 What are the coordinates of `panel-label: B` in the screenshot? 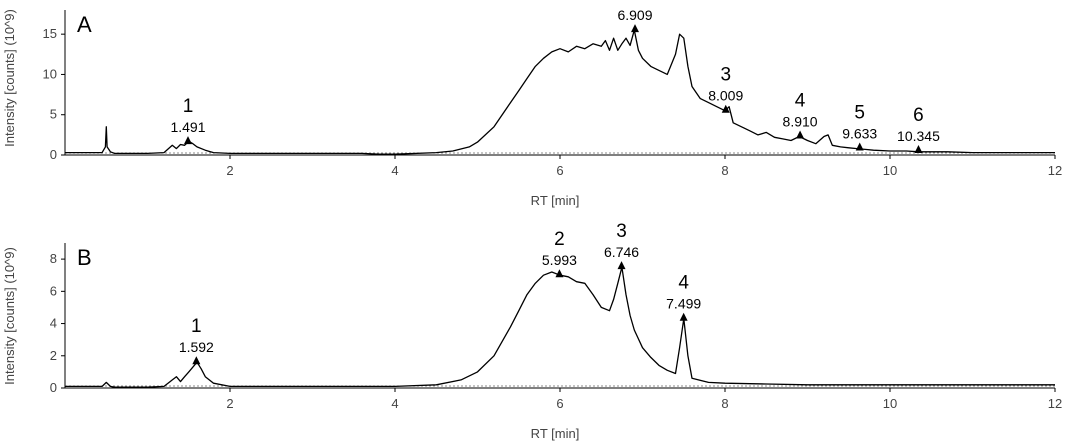 It's located at (84, 257).